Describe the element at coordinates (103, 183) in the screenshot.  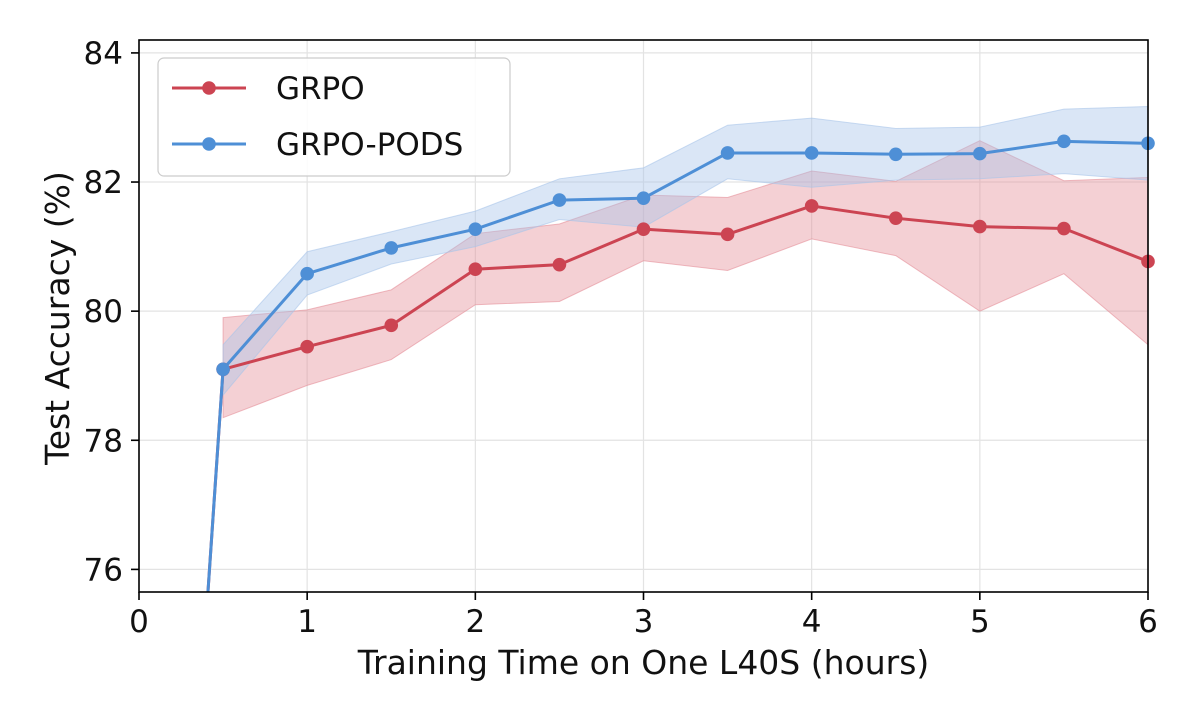
I see `y-tick-label: 82` at that location.